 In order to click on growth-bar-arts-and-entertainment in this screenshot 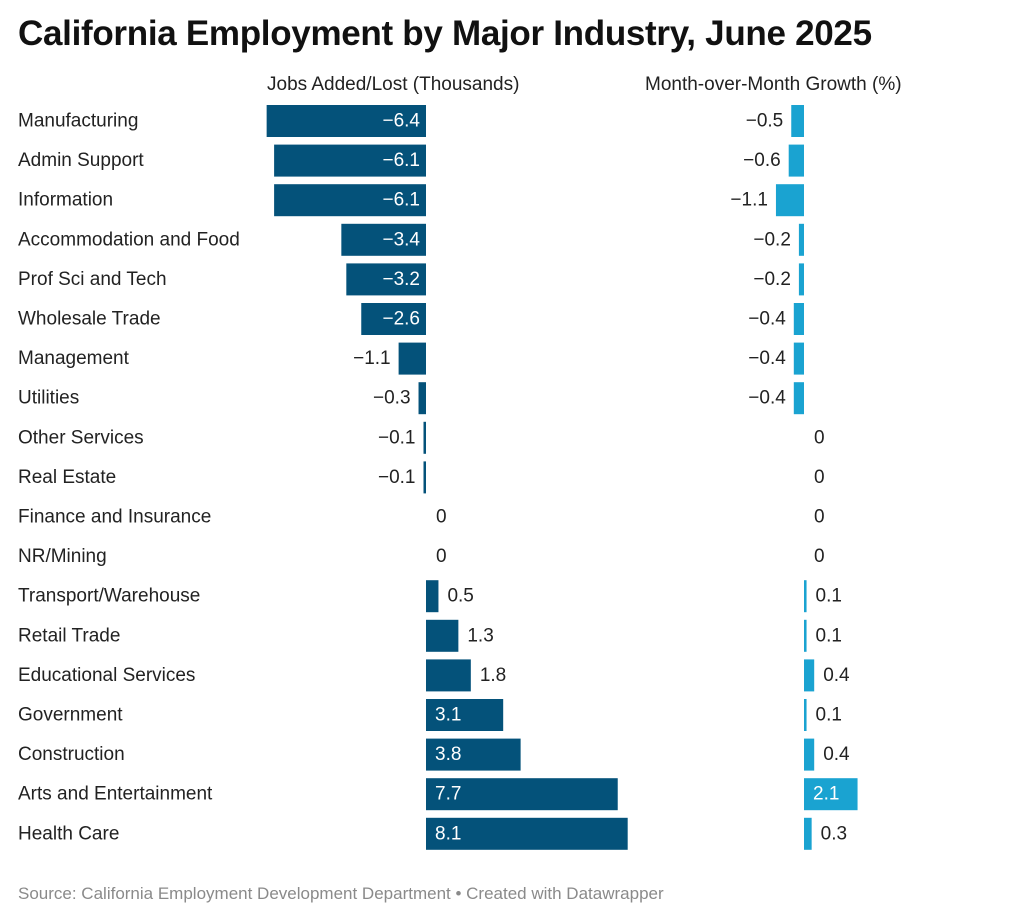, I will do `click(831, 794)`.